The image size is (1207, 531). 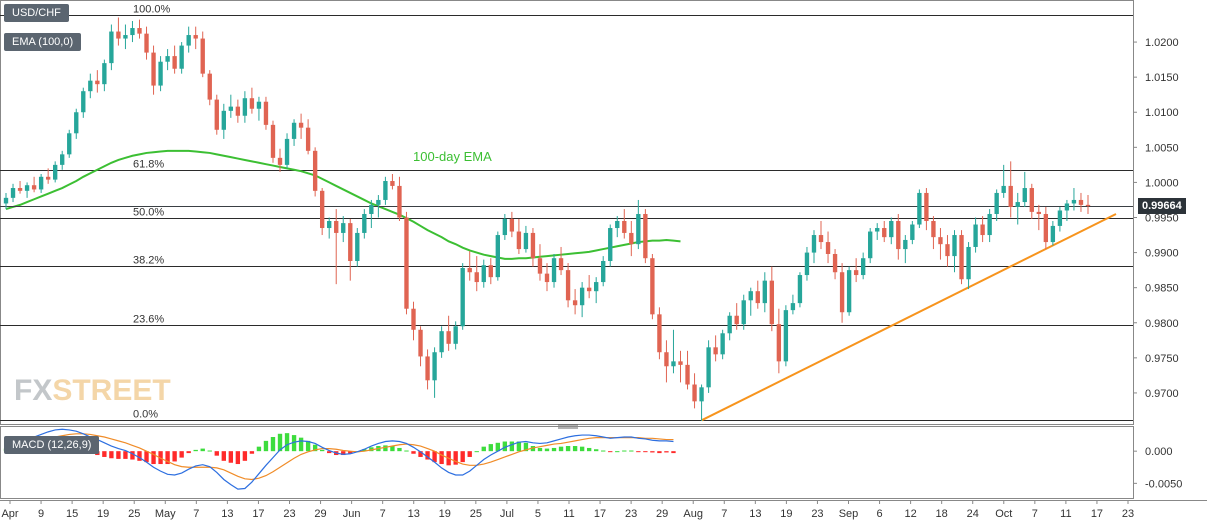 I want to click on fibonacci-level-label: 23.6%, so click(x=148, y=320).